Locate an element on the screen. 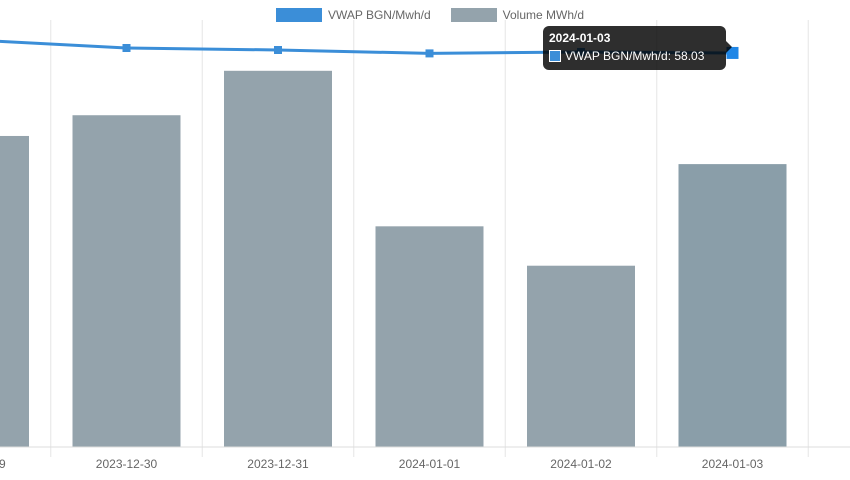  x-tick-label: 2024-01-02 is located at coordinates (581, 464).